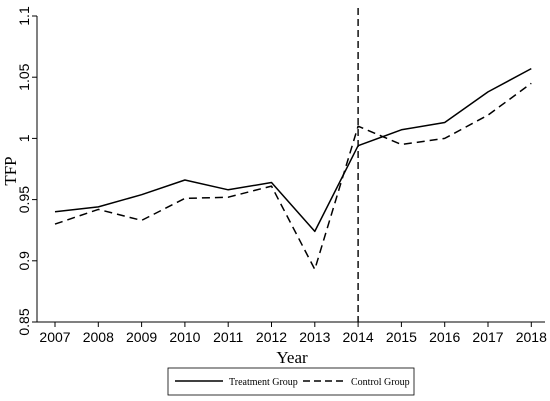 Image resolution: width=550 pixels, height=401 pixels. What do you see at coordinates (26, 171) in the screenshot?
I see `y-ticks: 0.85 0.9 0.95 1 1.05 1.1` at bounding box center [26, 171].